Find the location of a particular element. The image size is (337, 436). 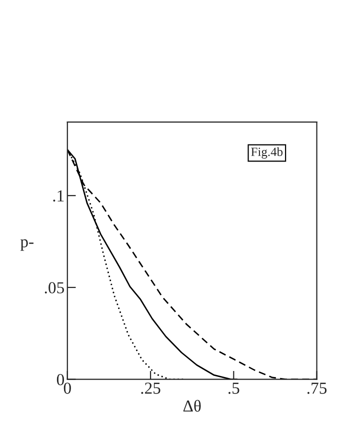

x-tick-label: .75 is located at coordinates (317, 388).